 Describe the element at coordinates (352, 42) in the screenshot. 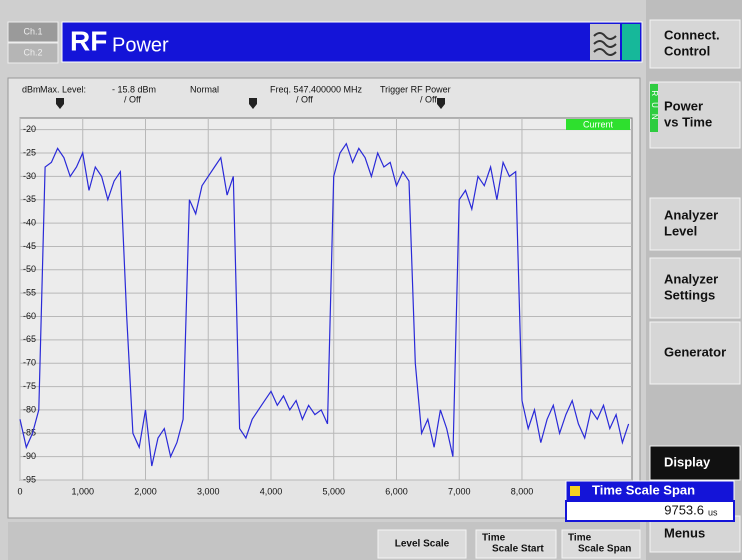

I see `title-bar` at that location.